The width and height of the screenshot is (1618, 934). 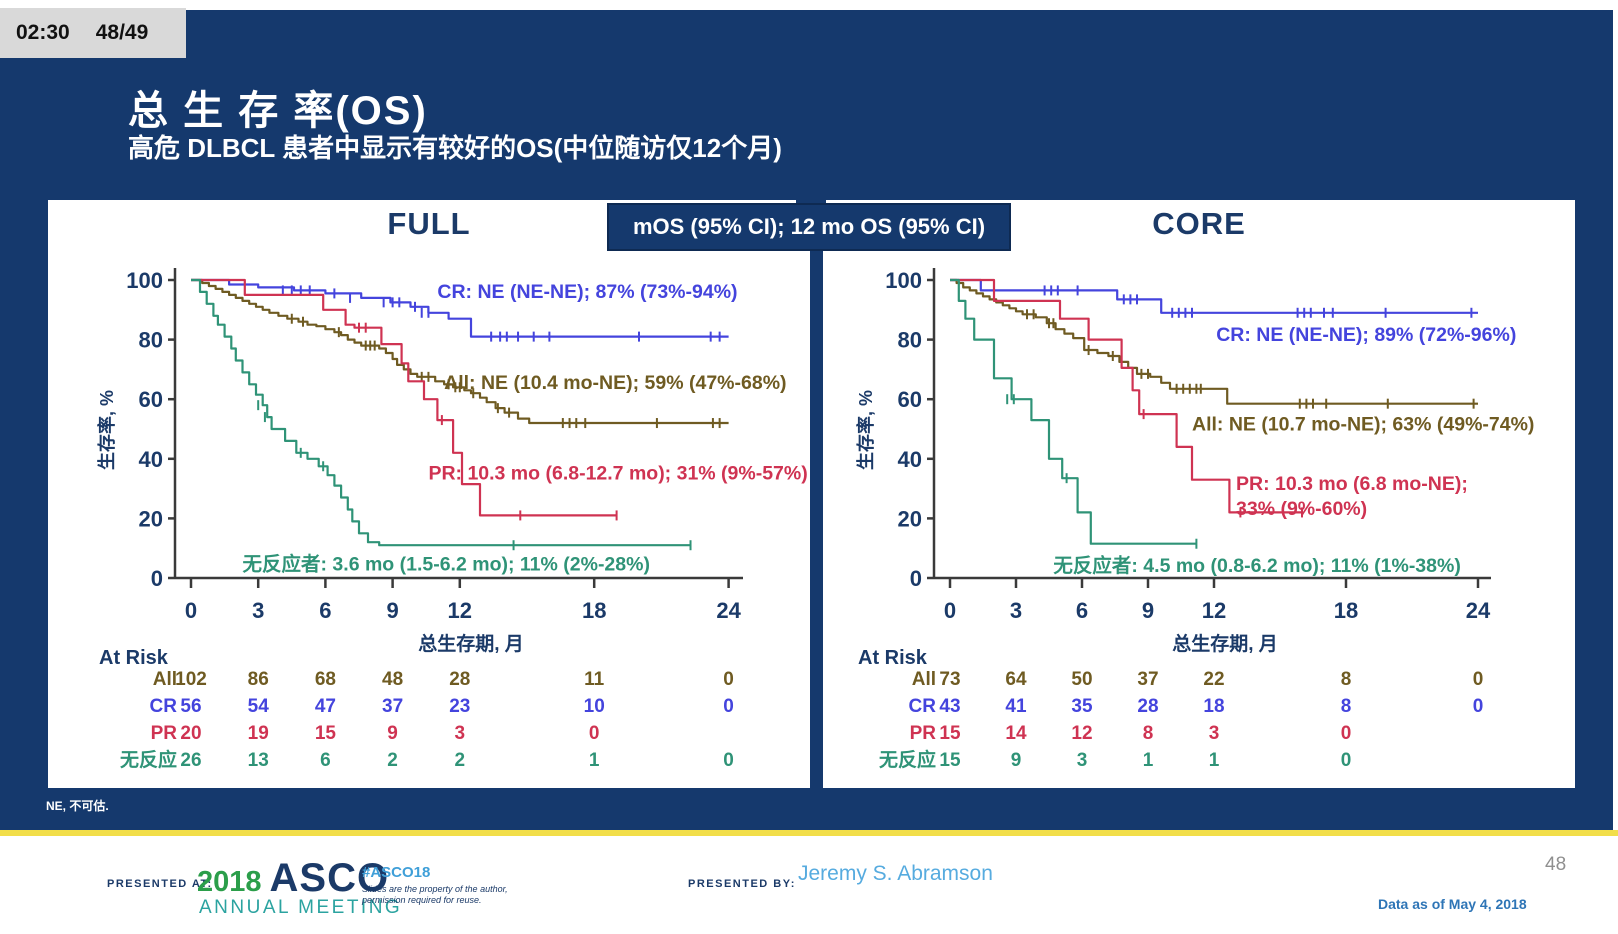 I want to click on svg-text: 73, so click(x=949, y=679).